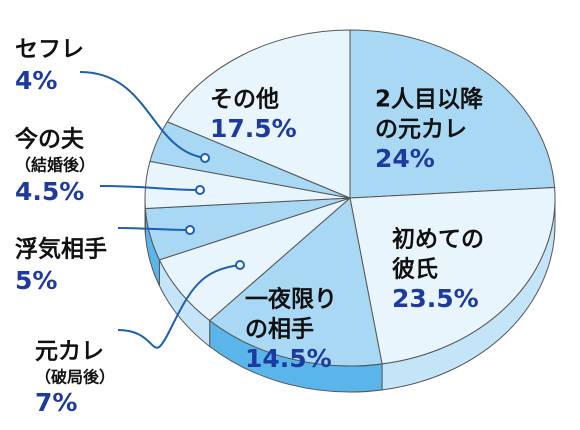 This screenshot has width=580, height=430. Describe the element at coordinates (55, 165) in the screenshot. I see `slice-label: （結婚後）` at that location.